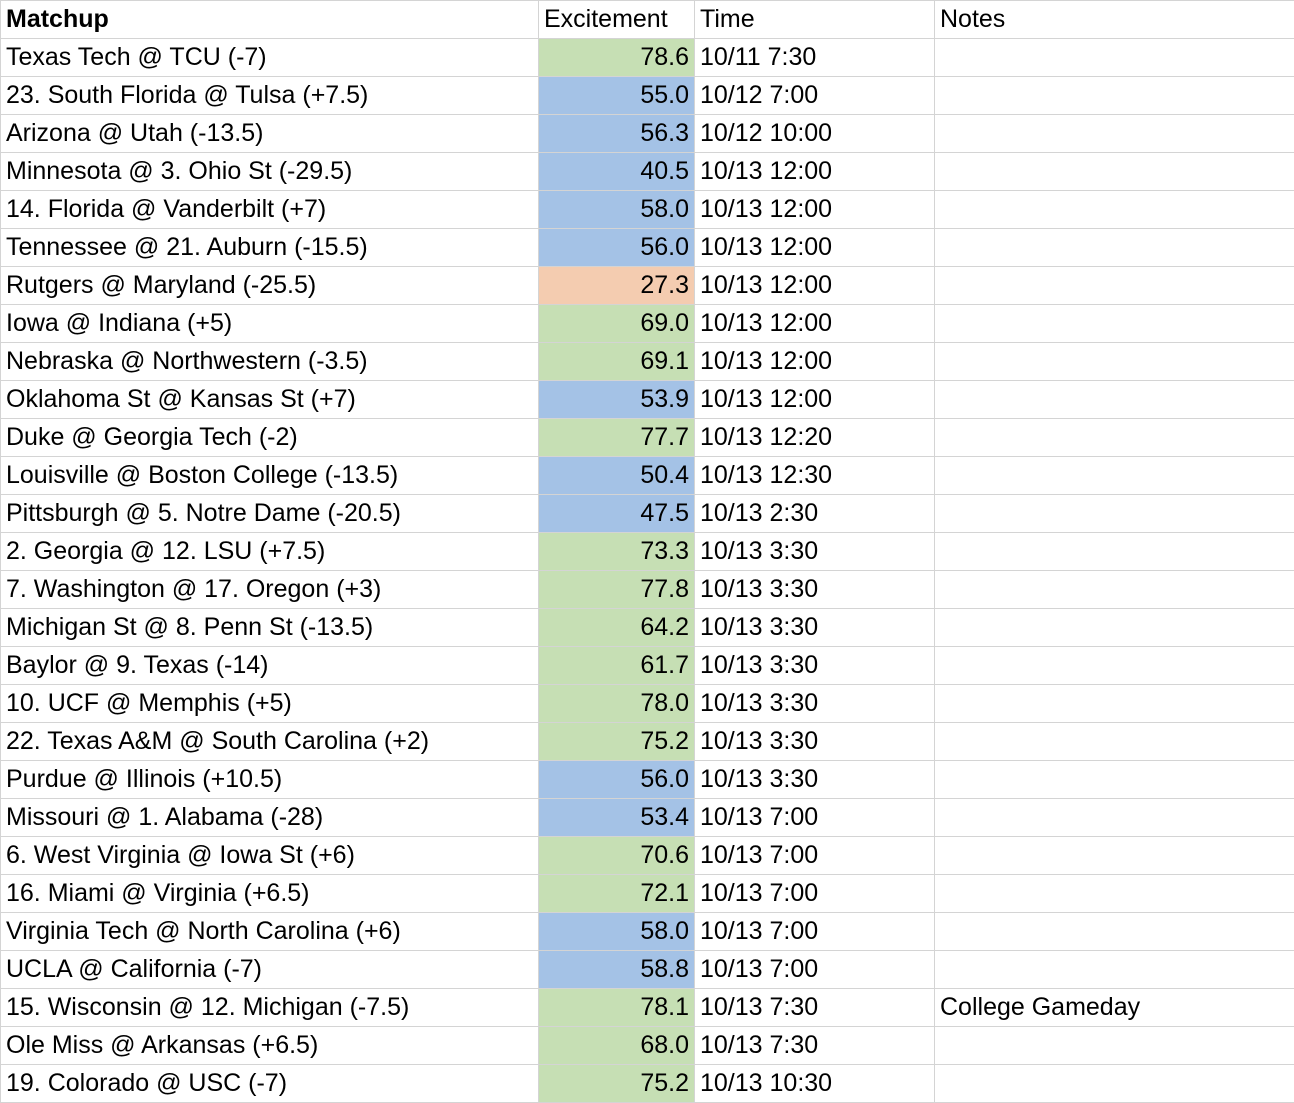  Describe the element at coordinates (617, 780) in the screenshot. I see `excitement-cell: 56.0` at that location.